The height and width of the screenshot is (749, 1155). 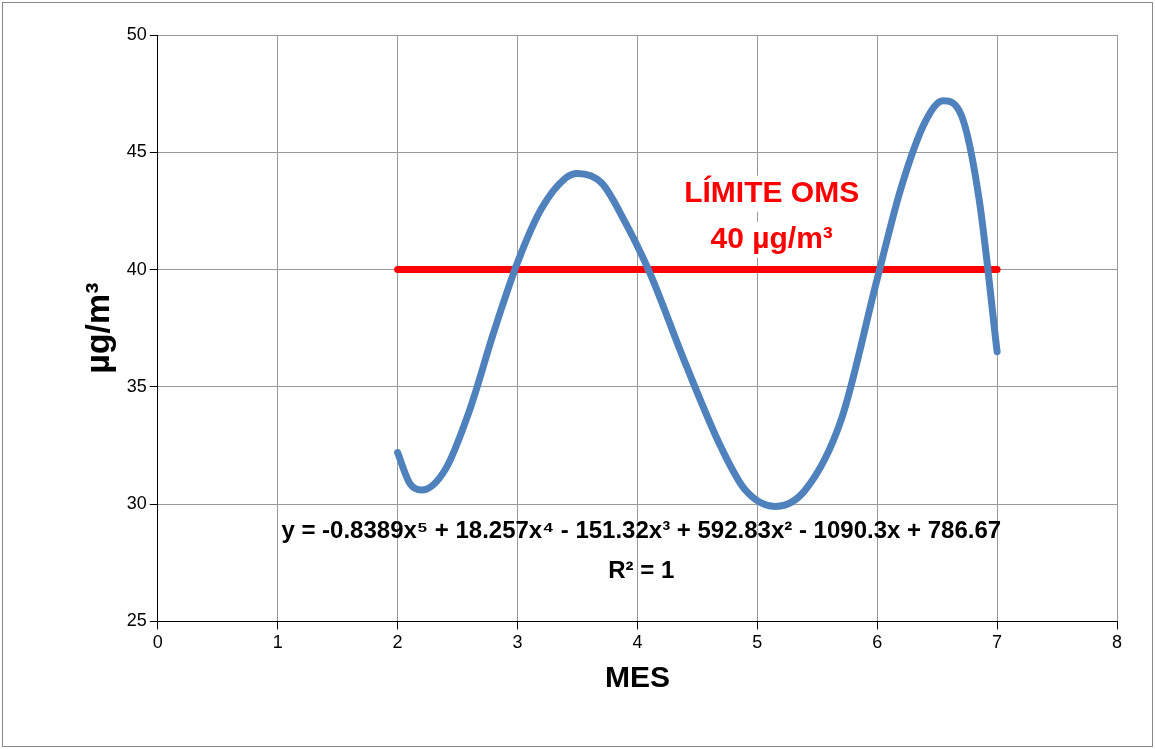 What do you see at coordinates (517, 642) in the screenshot?
I see `x-tick-label: 3` at bounding box center [517, 642].